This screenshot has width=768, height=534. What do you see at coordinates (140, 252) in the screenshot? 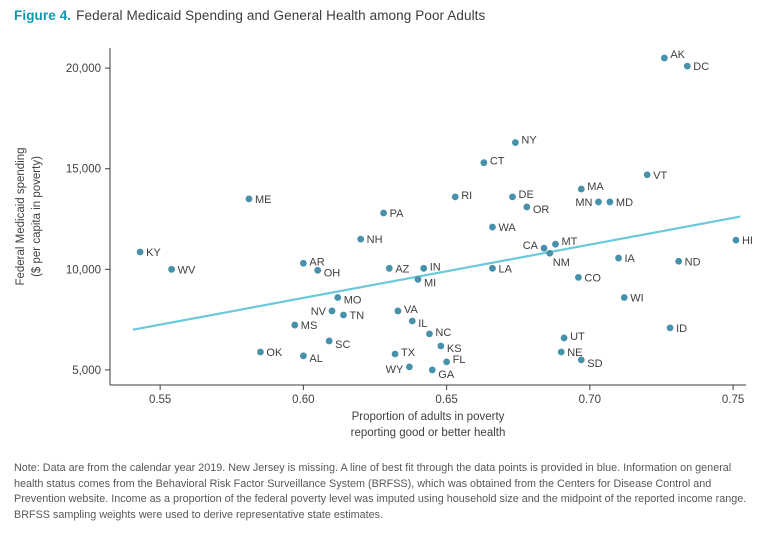
I see `data-point-KY` at bounding box center [140, 252].